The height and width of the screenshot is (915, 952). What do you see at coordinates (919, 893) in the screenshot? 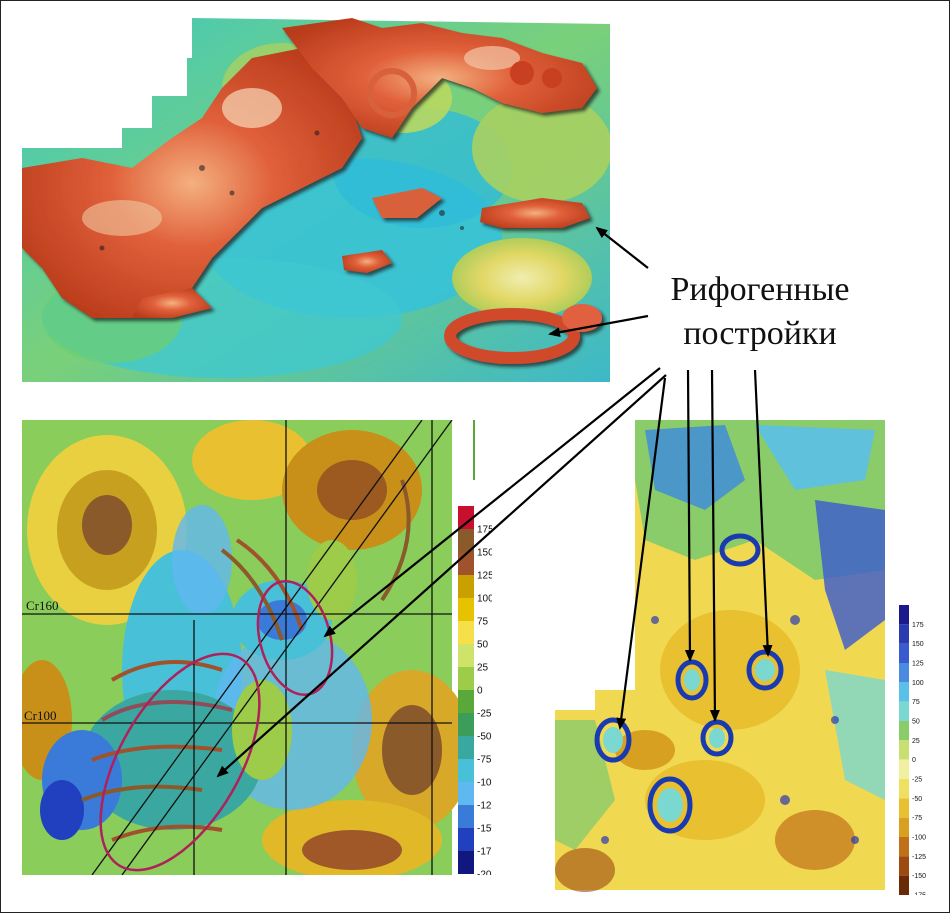
I see `right-scale-tick-label: -175` at bounding box center [919, 893].